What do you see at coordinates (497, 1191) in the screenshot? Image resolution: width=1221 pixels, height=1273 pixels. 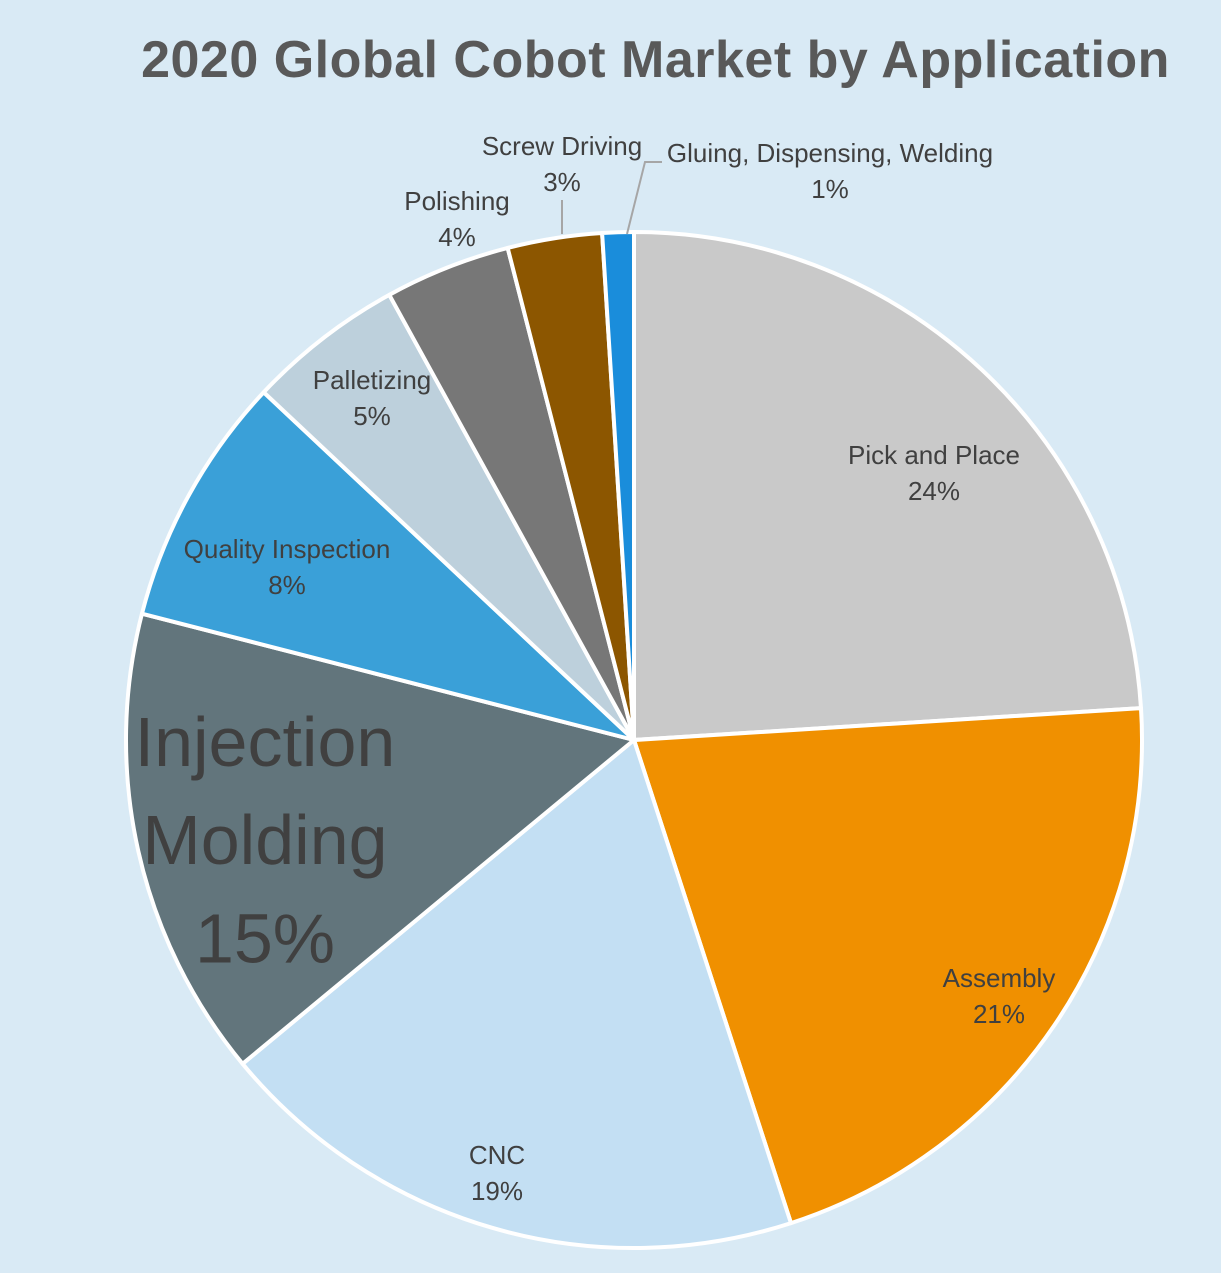 I see `slice-value-cnc: 19%` at bounding box center [497, 1191].